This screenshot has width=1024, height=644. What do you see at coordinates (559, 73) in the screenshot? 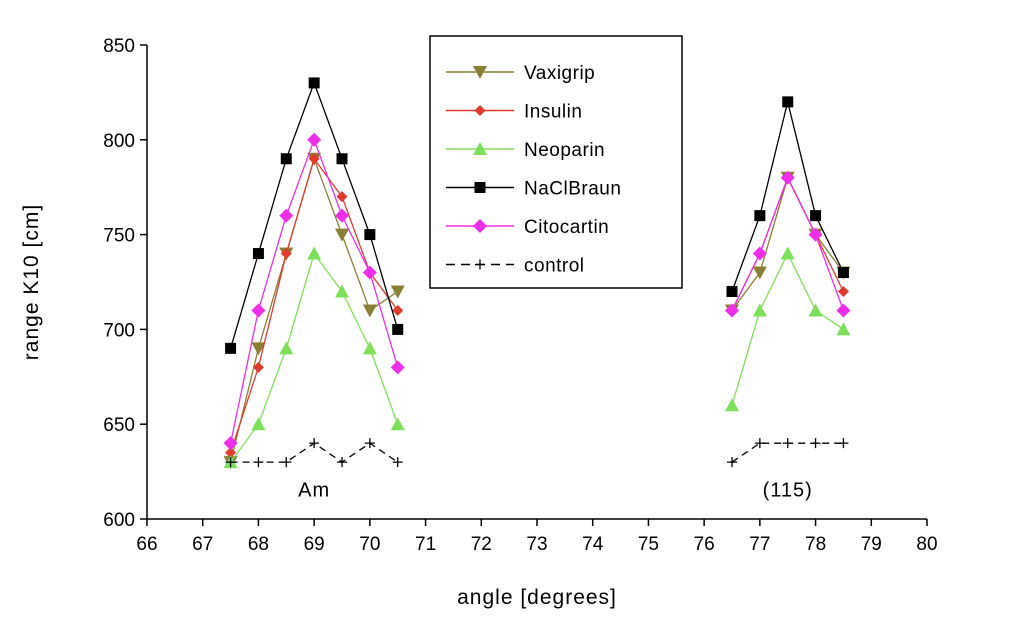
I see `legend-label: Vaxigrip` at bounding box center [559, 73].